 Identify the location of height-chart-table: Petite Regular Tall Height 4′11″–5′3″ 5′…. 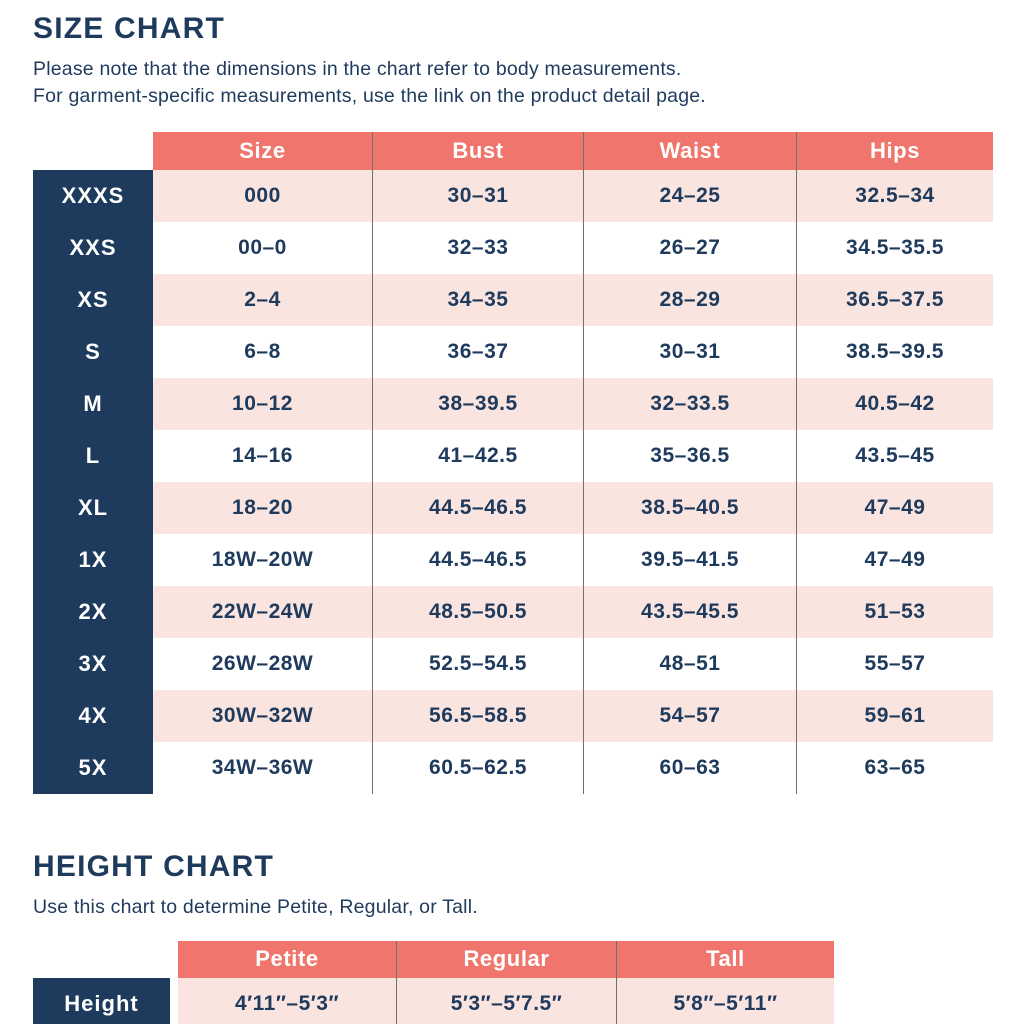
(433, 982).